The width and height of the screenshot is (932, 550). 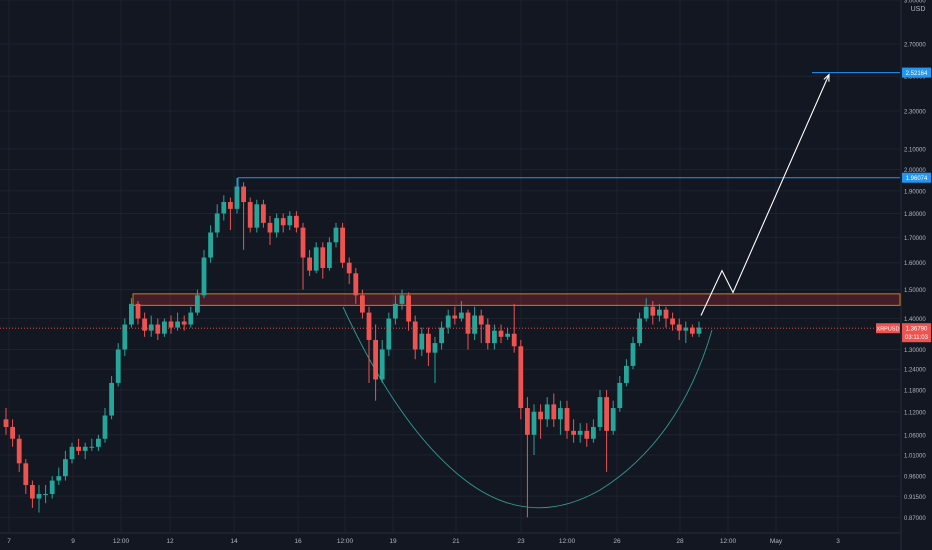 What do you see at coordinates (680, 541) in the screenshot?
I see `time-tick-label: 28` at bounding box center [680, 541].